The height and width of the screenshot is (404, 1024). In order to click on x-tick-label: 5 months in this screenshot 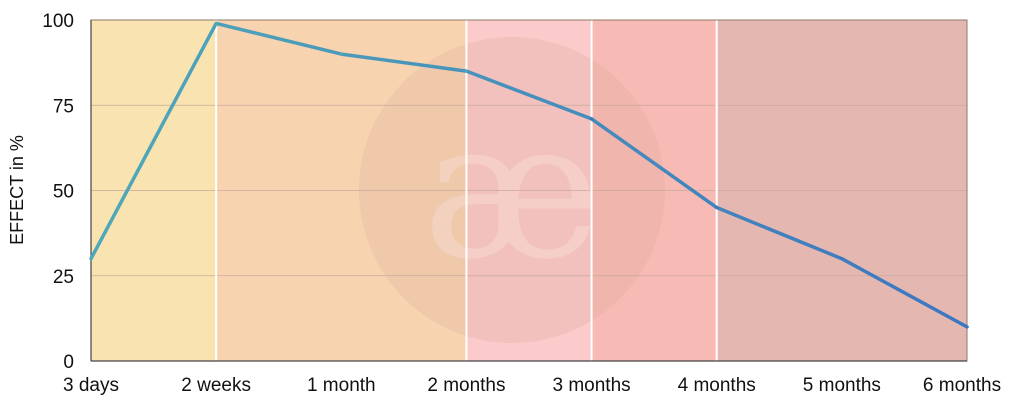, I will do `click(842, 385)`.